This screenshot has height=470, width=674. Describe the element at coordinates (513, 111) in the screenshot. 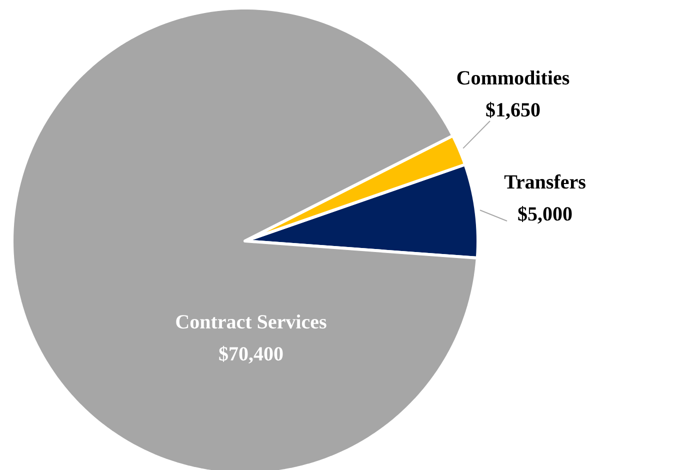

I see `data-label: $1,650` at that location.